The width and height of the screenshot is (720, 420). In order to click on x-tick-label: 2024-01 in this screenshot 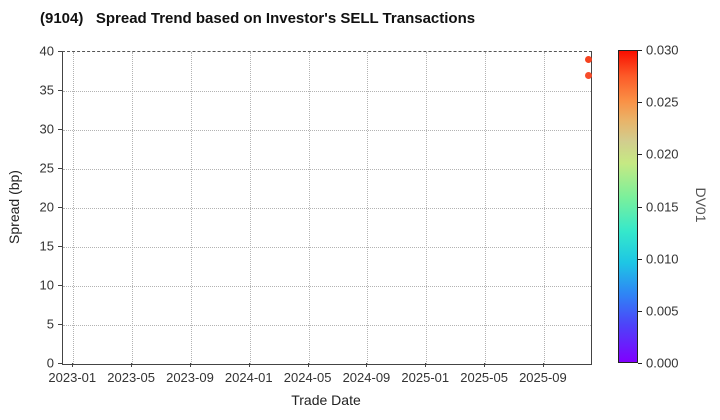, I will do `click(248, 377)`.